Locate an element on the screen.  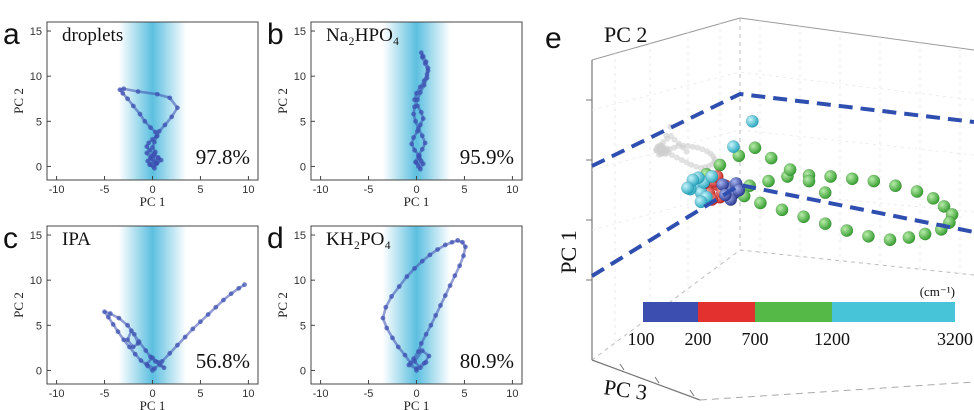
y-tick-label: 10 is located at coordinates (300, 77).